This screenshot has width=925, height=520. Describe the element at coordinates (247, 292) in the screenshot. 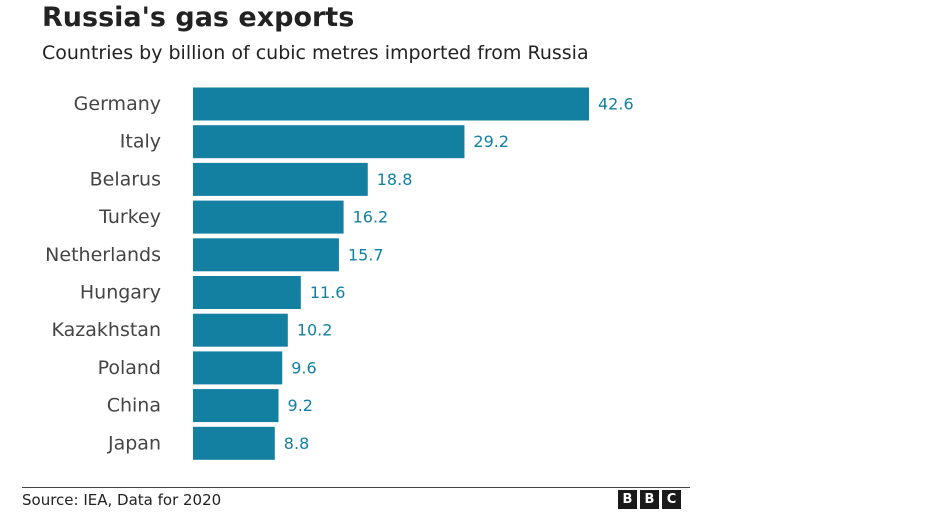

I see `bar-hungary` at that location.